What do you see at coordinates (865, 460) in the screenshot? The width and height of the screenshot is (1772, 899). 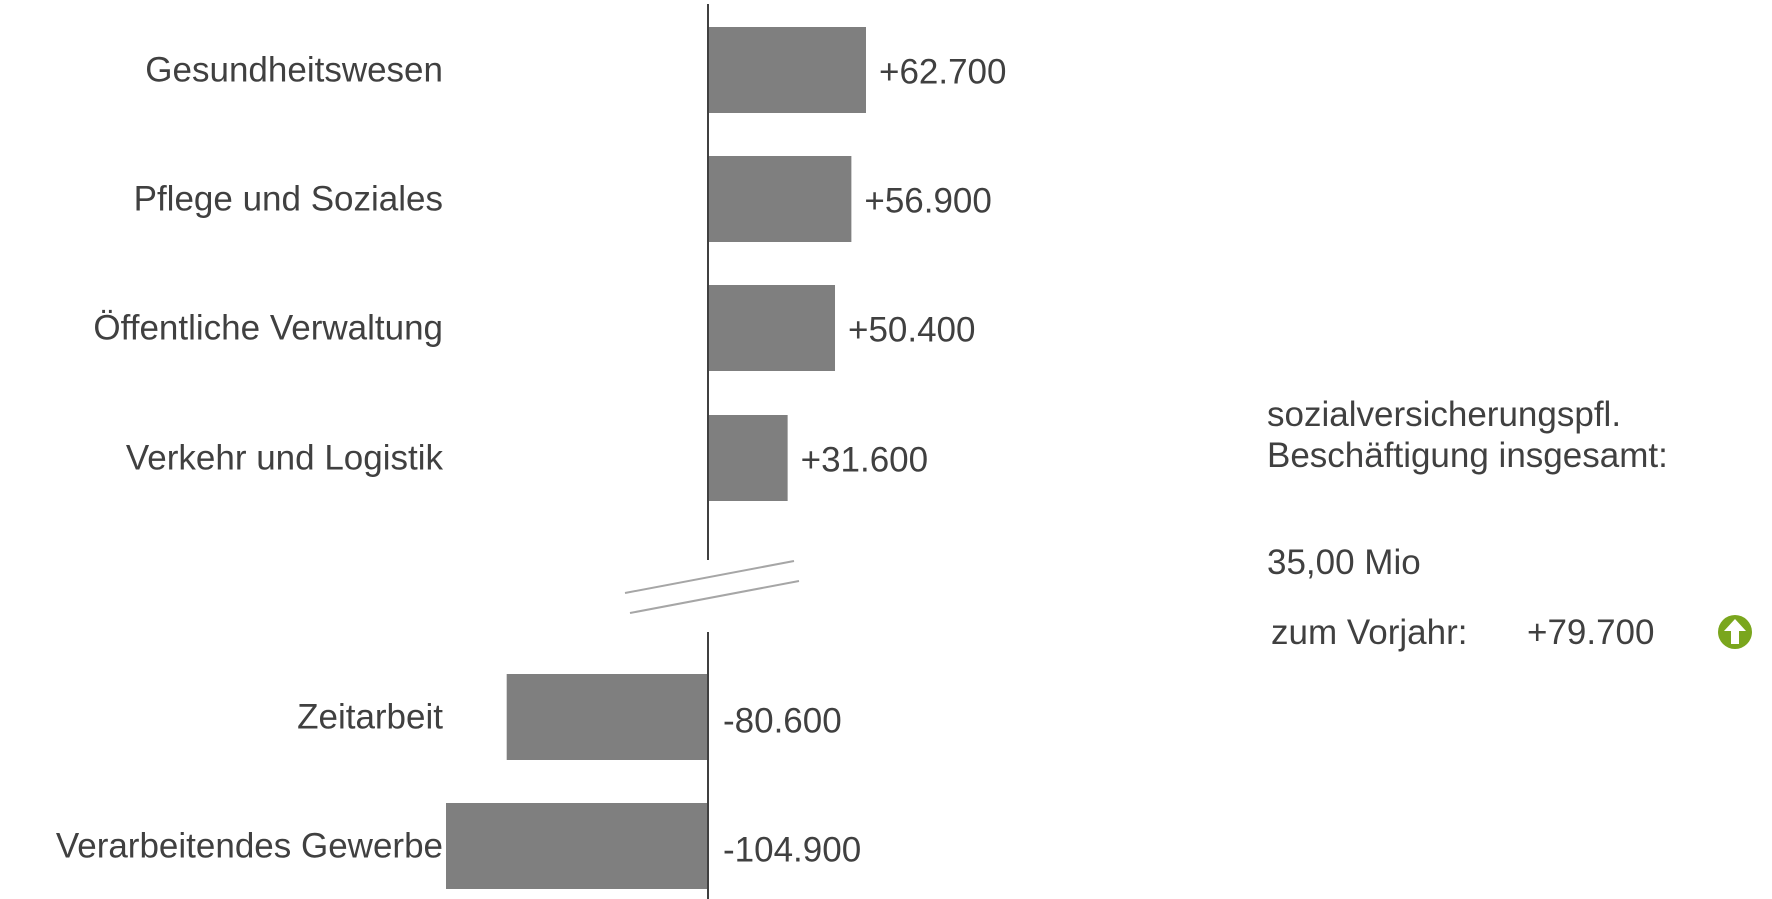 I see `value-label-3: +31.600` at bounding box center [865, 460].